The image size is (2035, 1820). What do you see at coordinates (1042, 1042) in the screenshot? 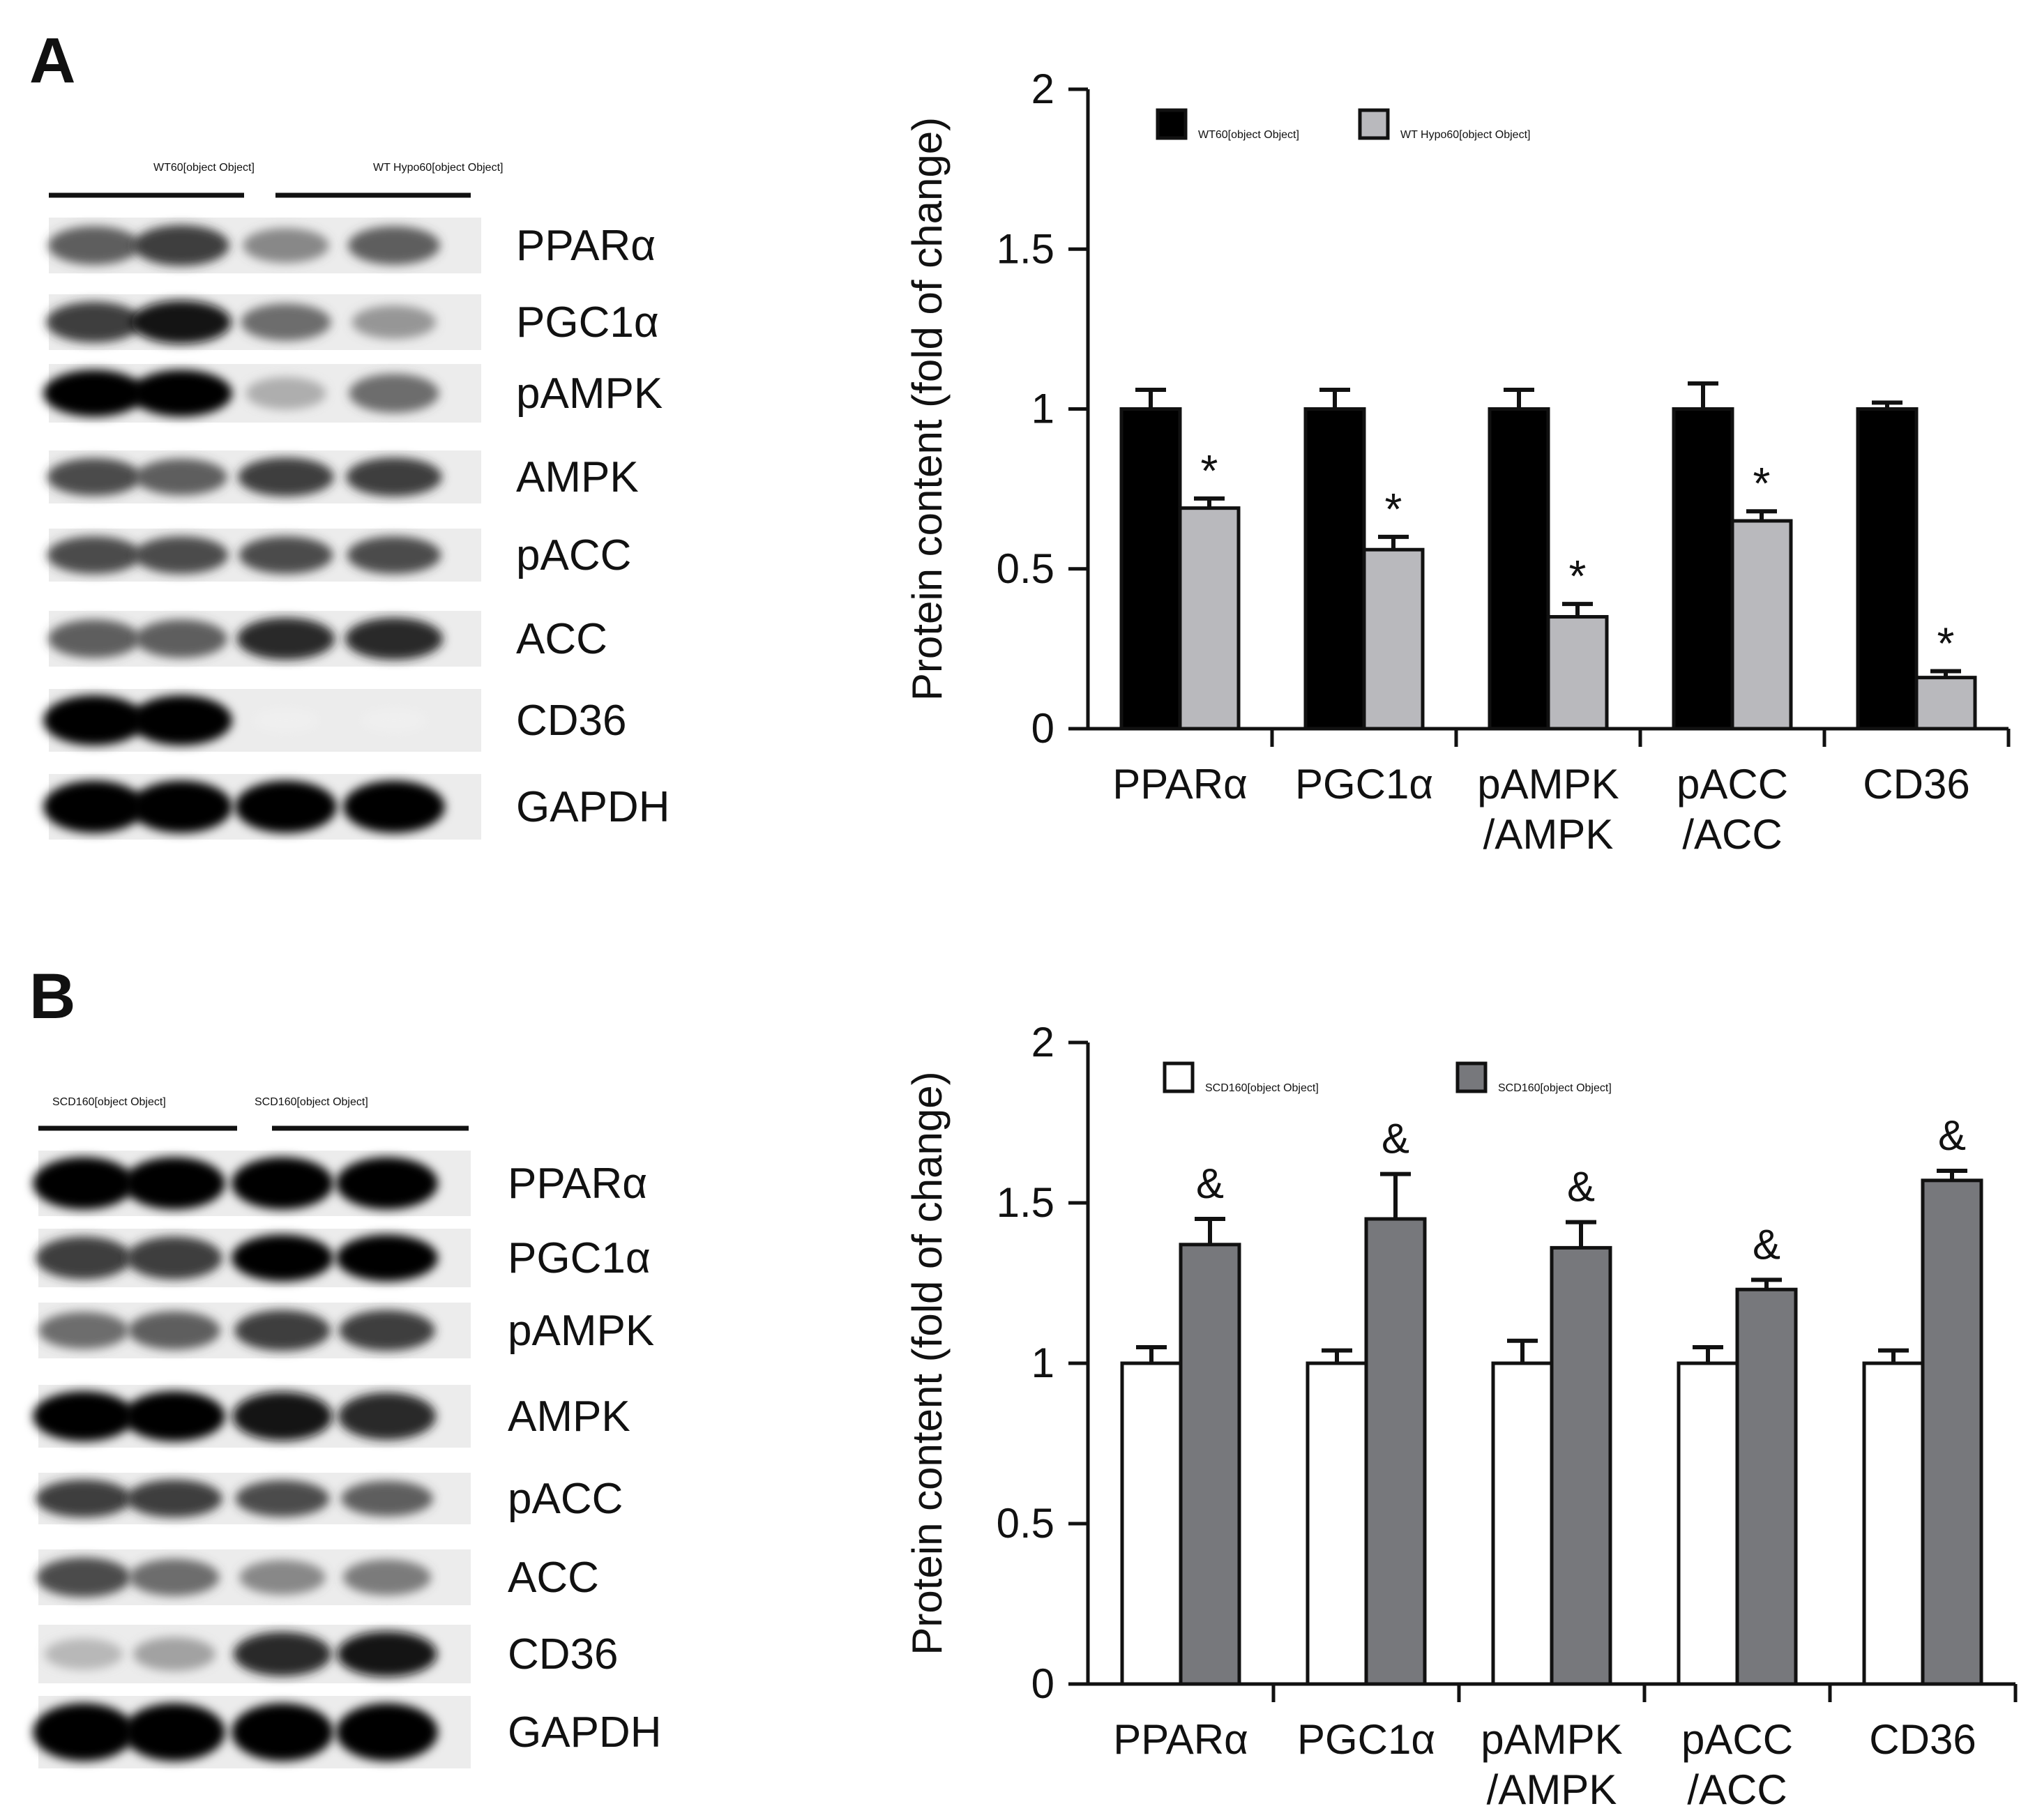
I see `y-tick-label: 2` at bounding box center [1042, 1042].